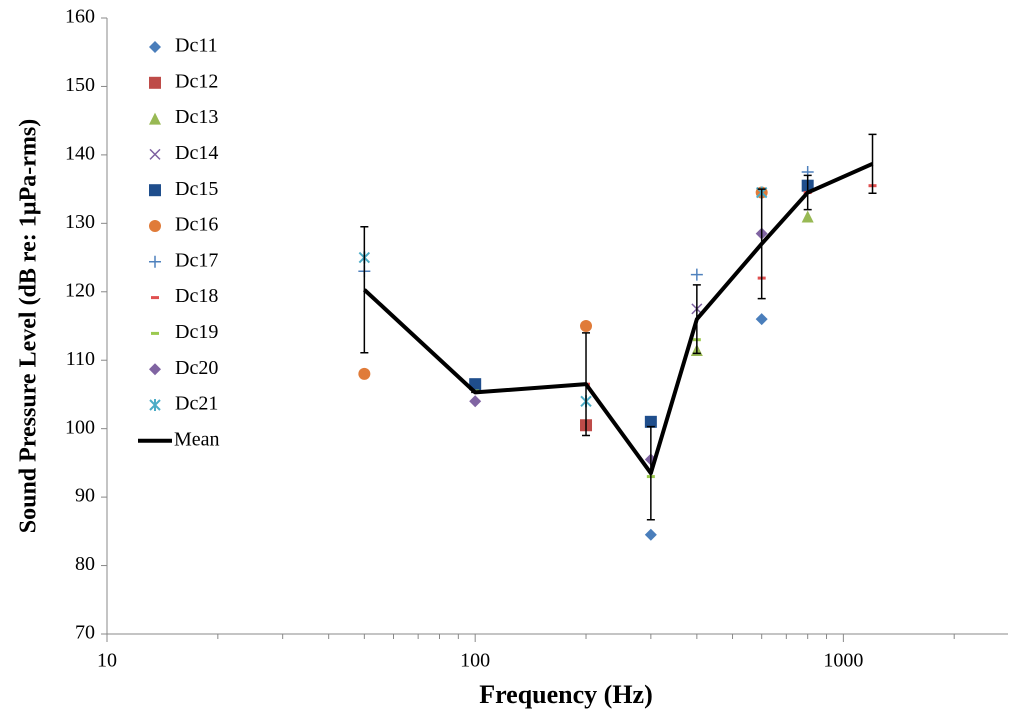  What do you see at coordinates (566, 694) in the screenshot?
I see `x-axis-label: Frequency (Hz)` at bounding box center [566, 694].